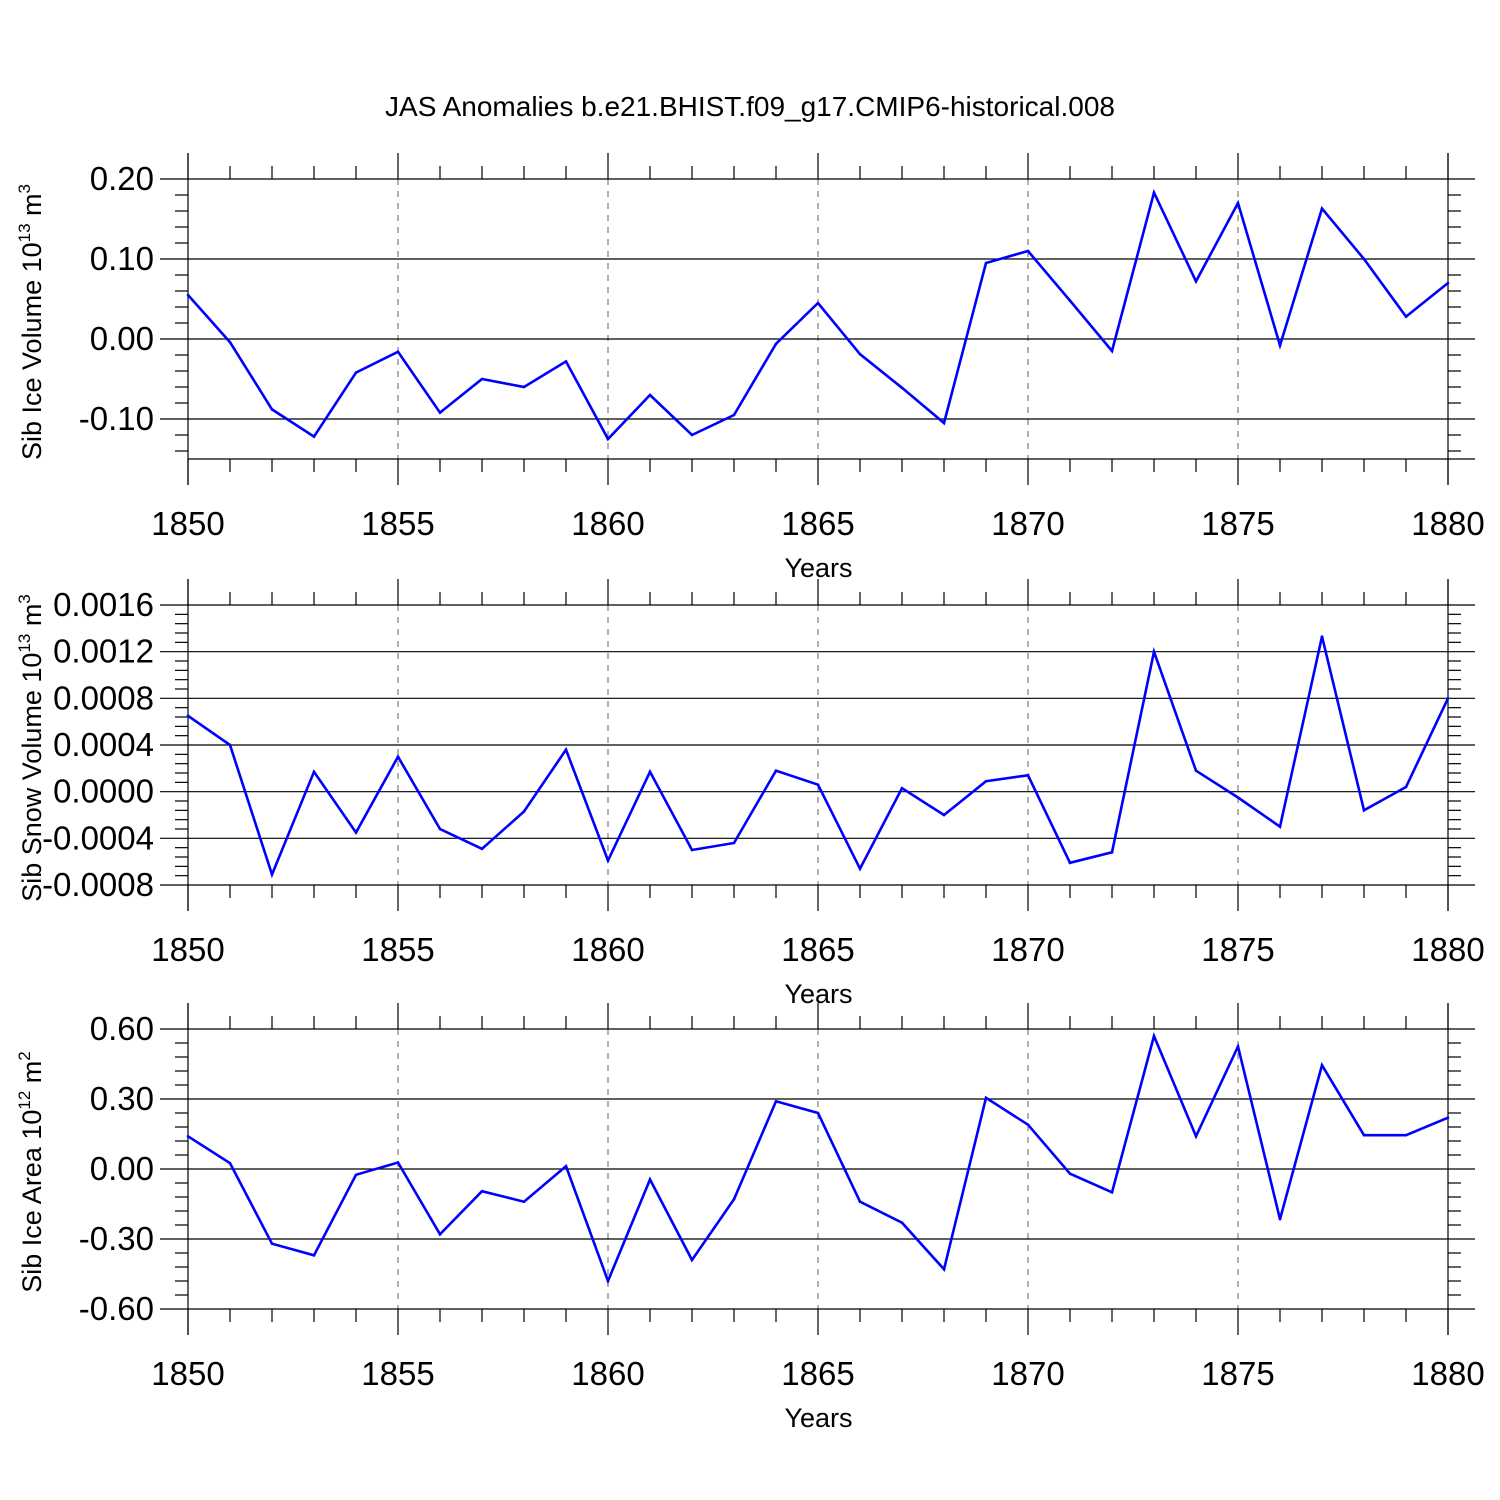 The width and height of the screenshot is (1500, 1500). Describe the element at coordinates (103, 744) in the screenshot. I see `y-tick-label: 0.0004` at that location.